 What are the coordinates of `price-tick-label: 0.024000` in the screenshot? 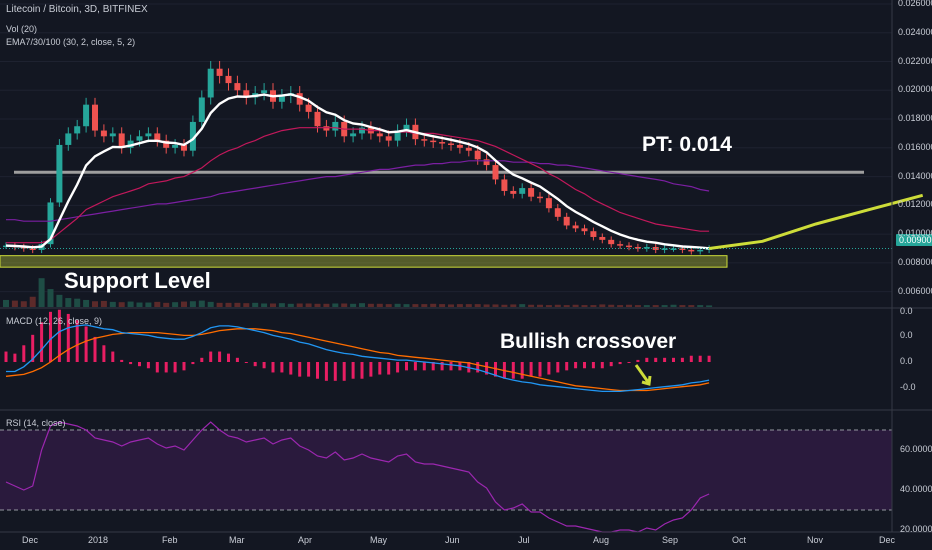 It's located at (915, 31).